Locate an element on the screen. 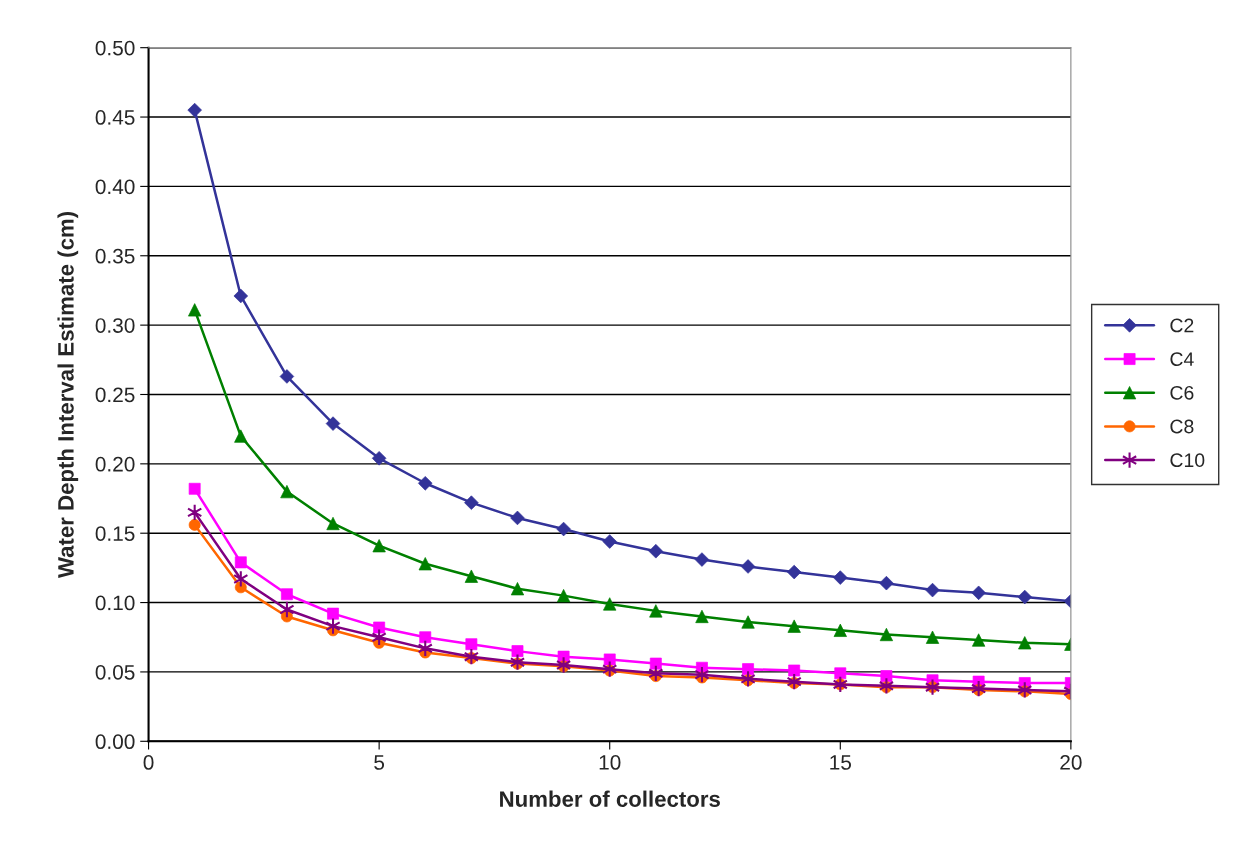  legend-label: C4 is located at coordinates (1182, 359).